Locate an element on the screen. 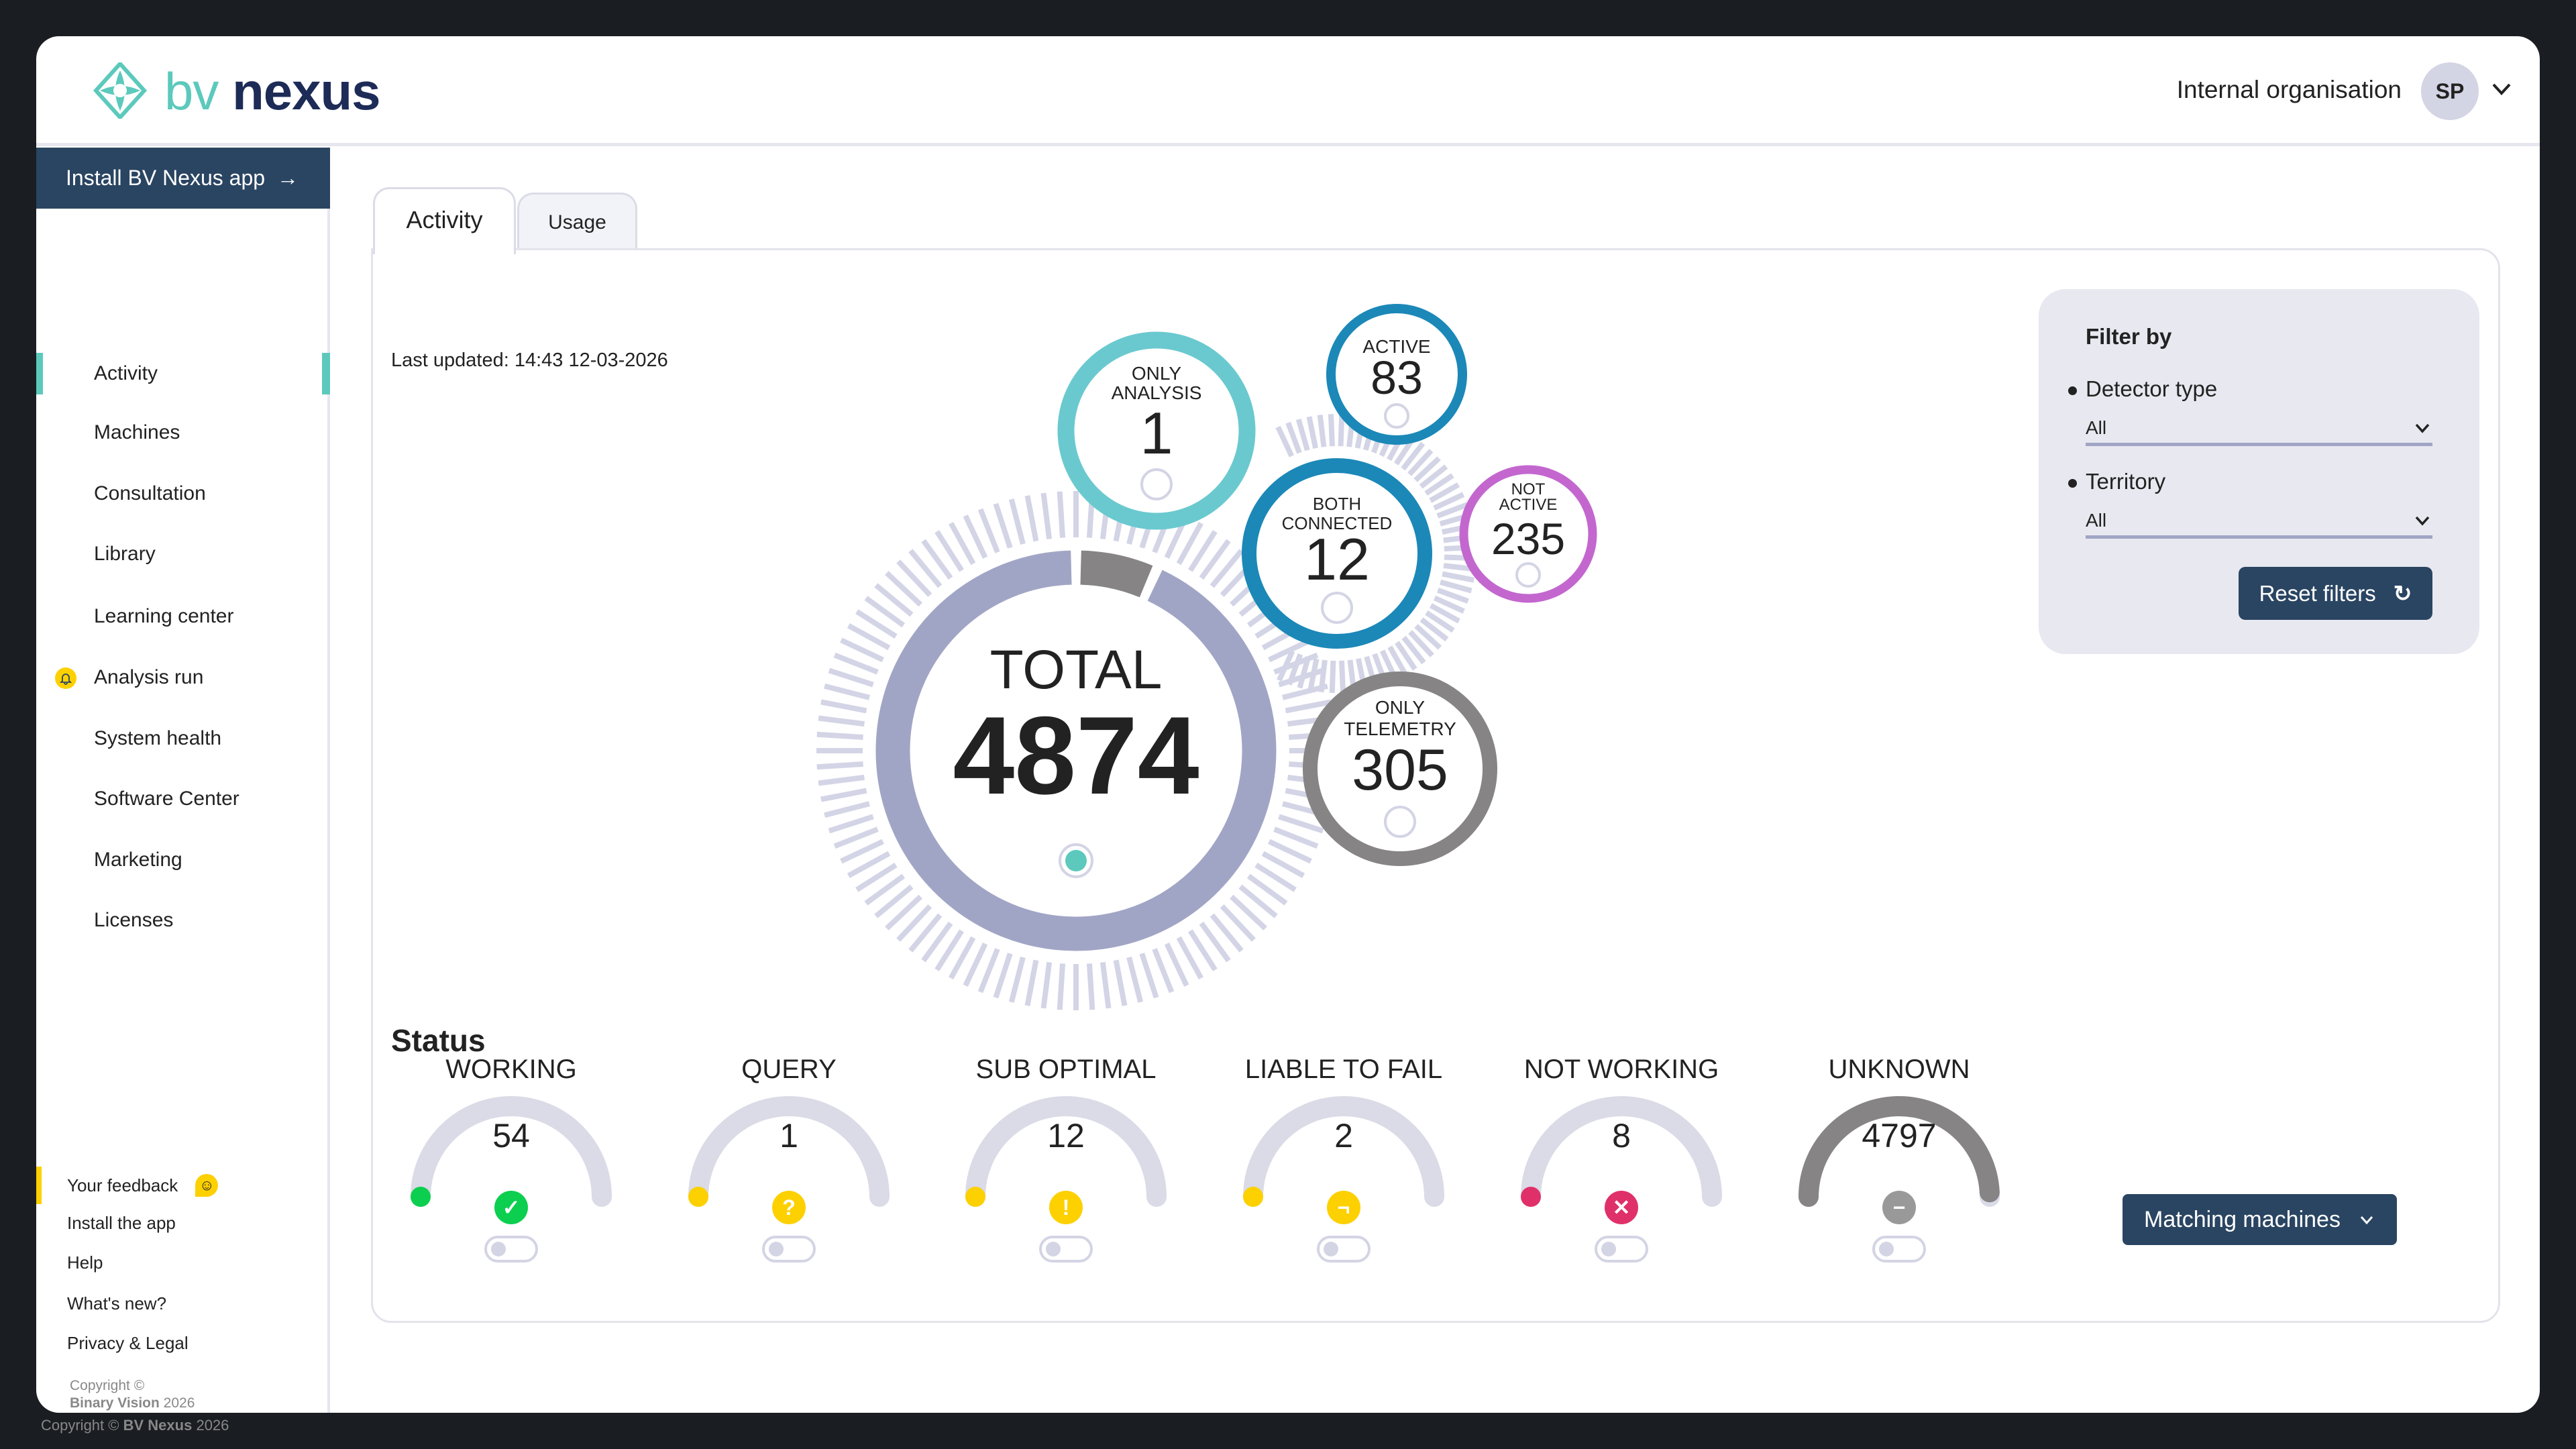 The image size is (2576, 1449). sidebar-item-learning-center: Learning center is located at coordinates (183, 616).